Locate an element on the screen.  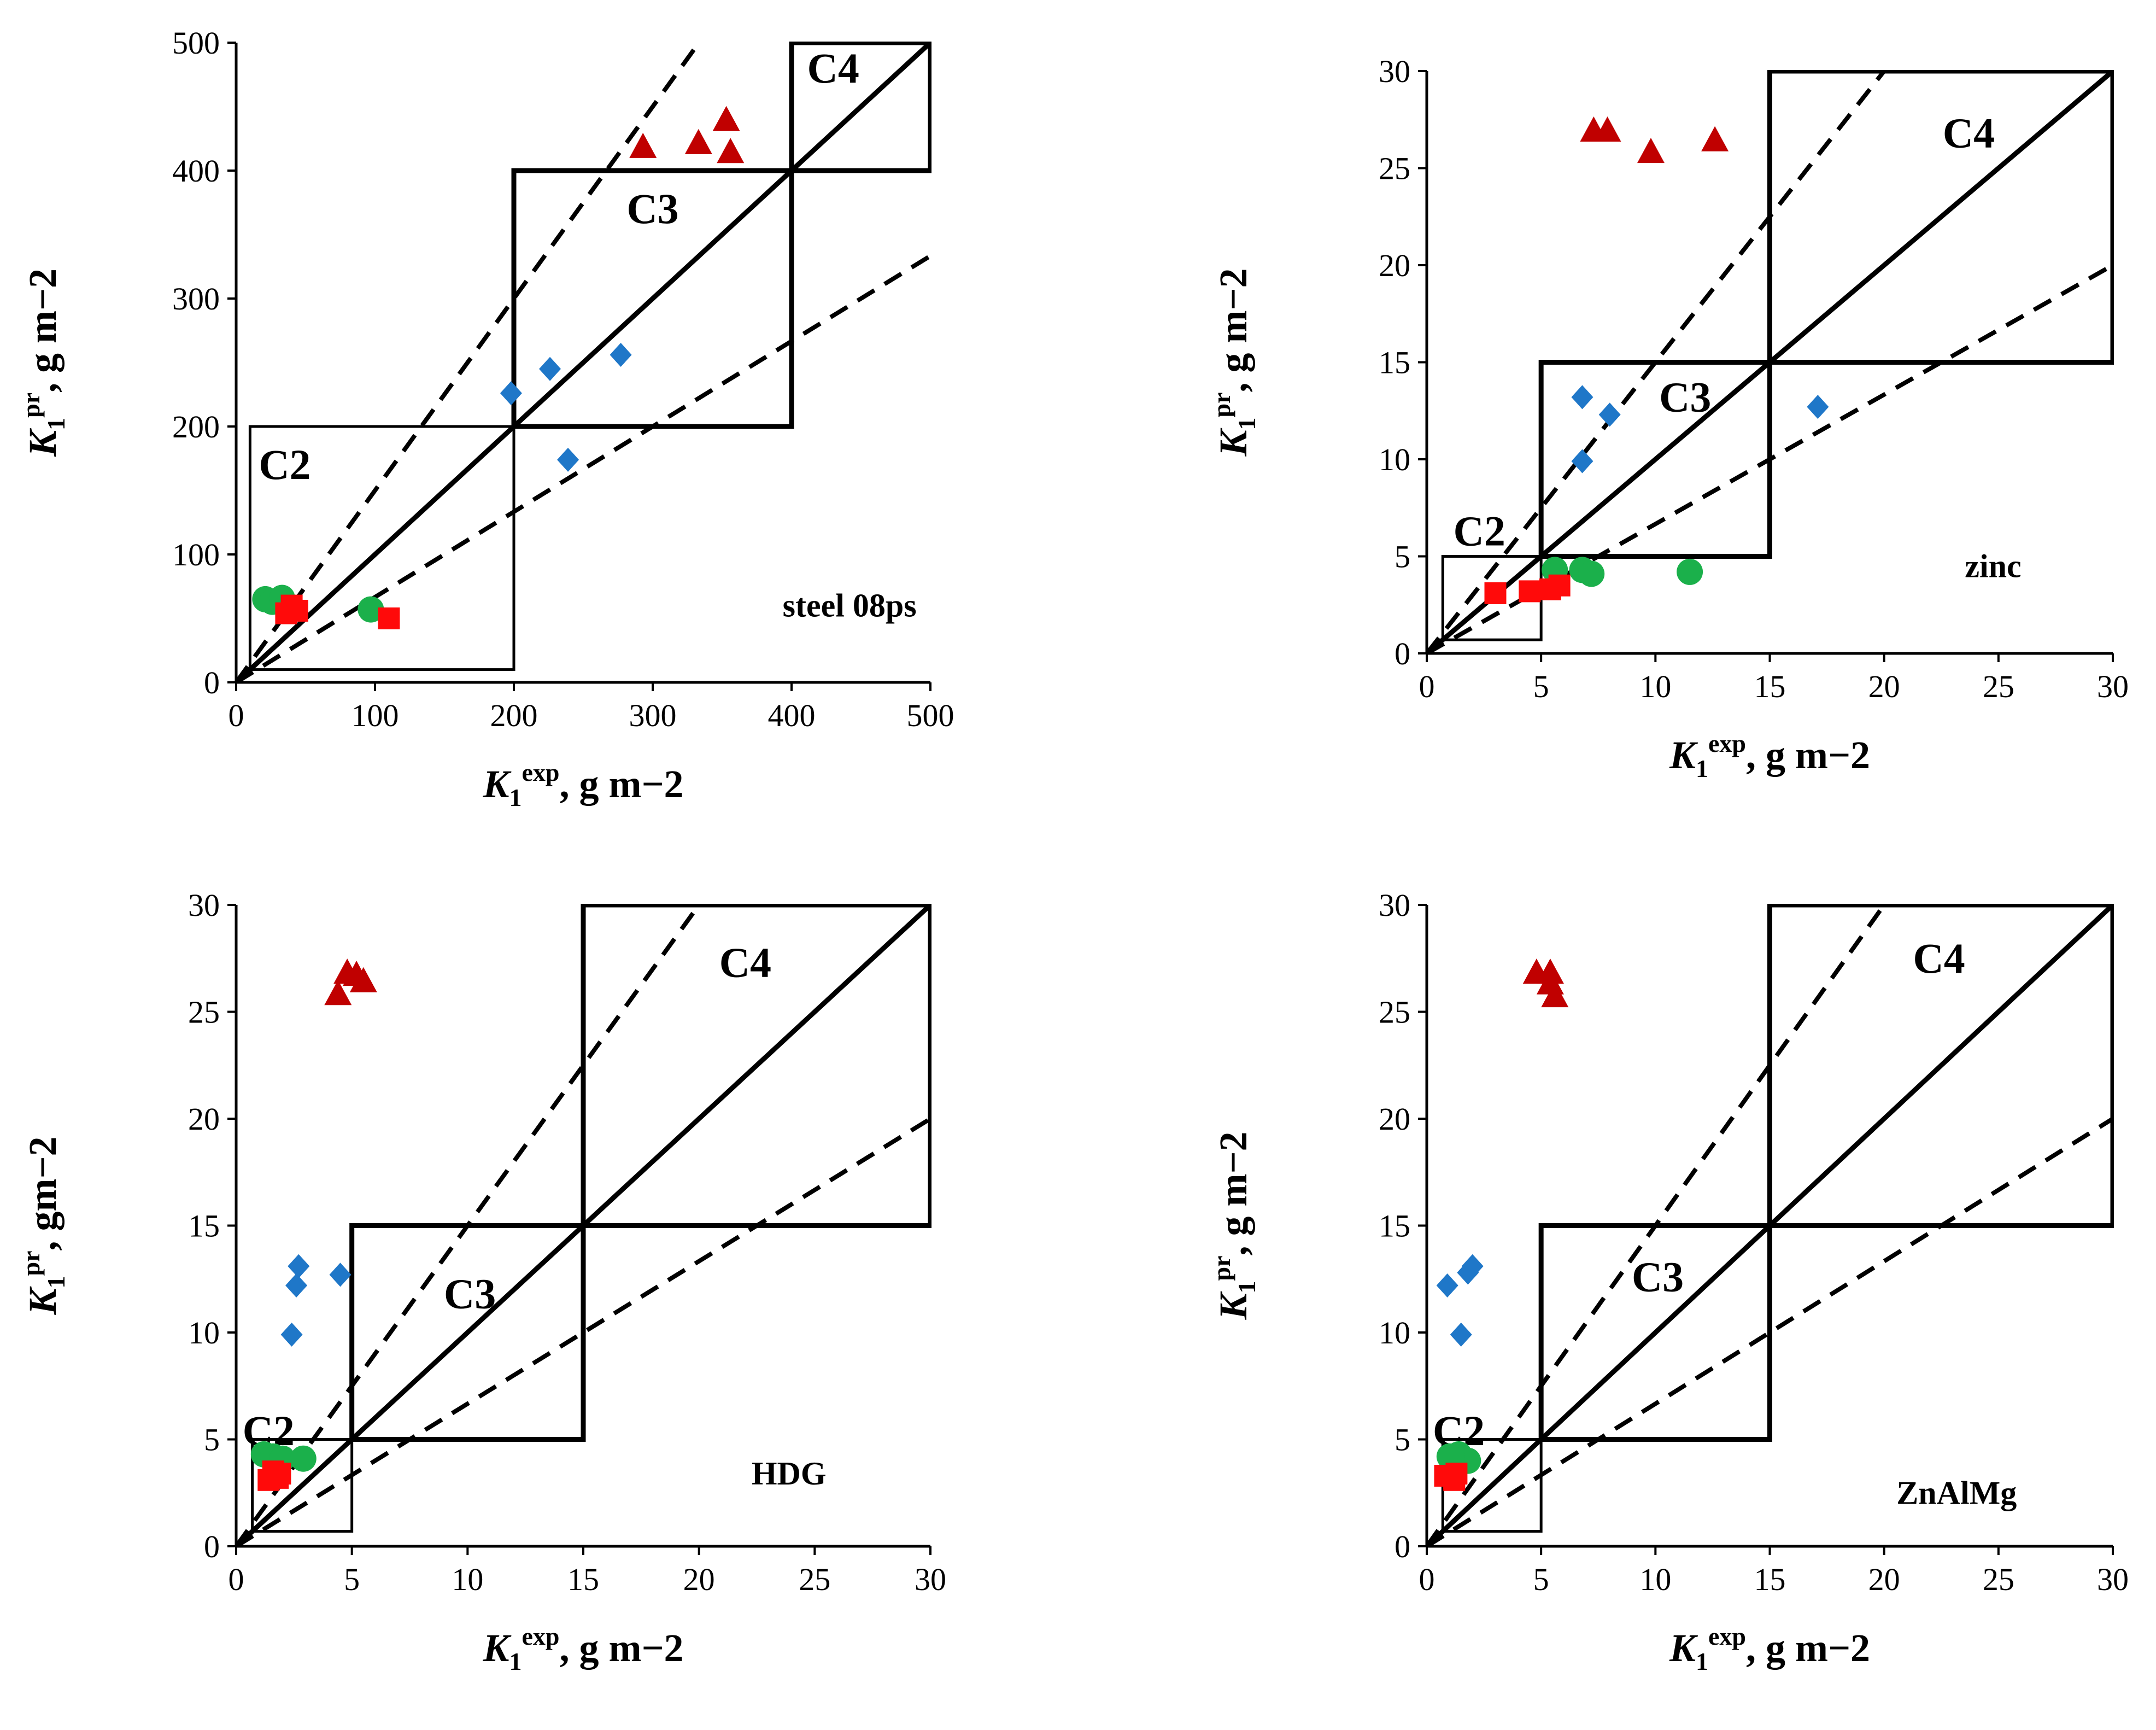
panel-title: HDG is located at coordinates (789, 1474).